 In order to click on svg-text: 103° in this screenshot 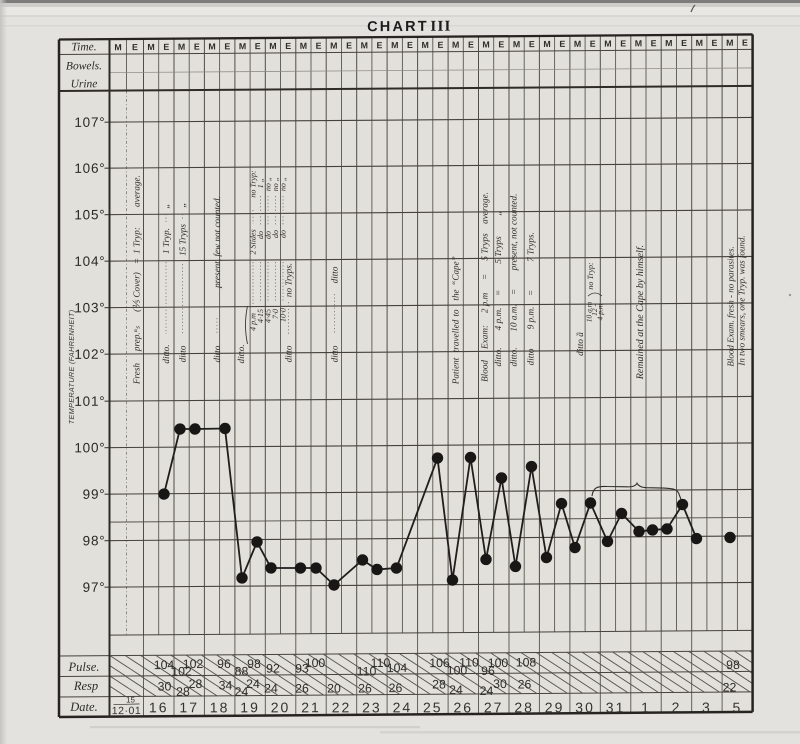, I will do `click(89, 307)`.